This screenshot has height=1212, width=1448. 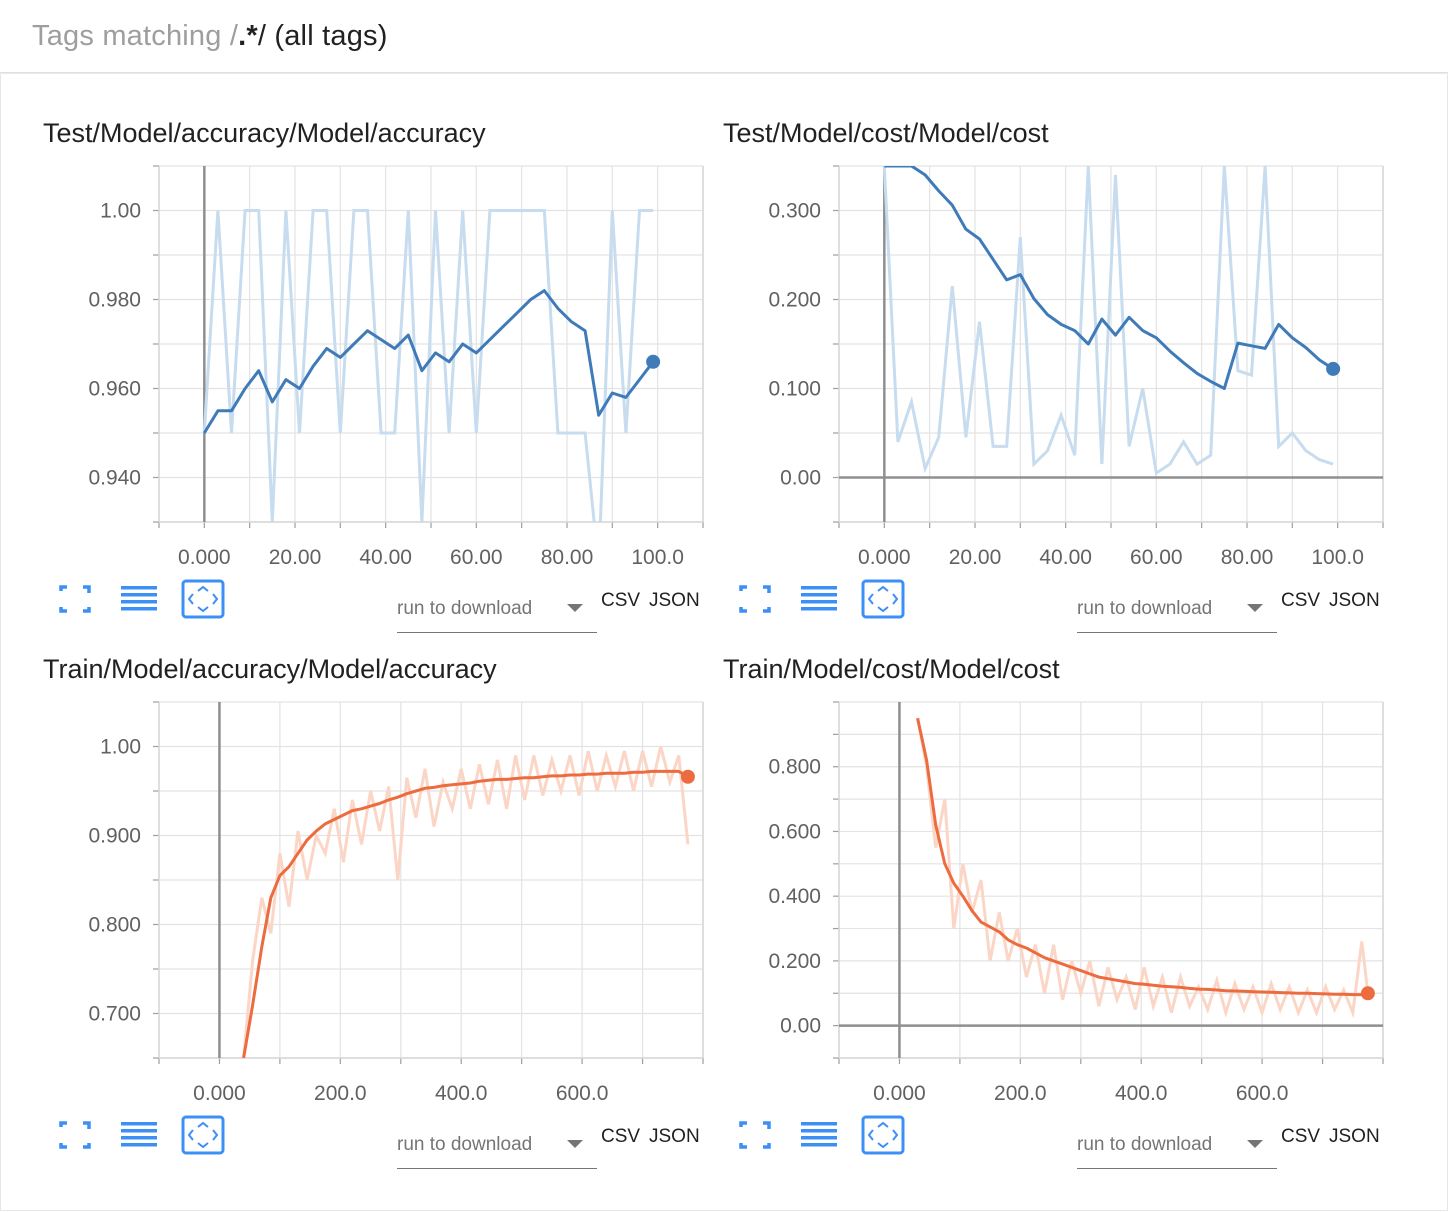 I want to click on tag-filter-suffix: / (all tags), so click(x=322, y=36).